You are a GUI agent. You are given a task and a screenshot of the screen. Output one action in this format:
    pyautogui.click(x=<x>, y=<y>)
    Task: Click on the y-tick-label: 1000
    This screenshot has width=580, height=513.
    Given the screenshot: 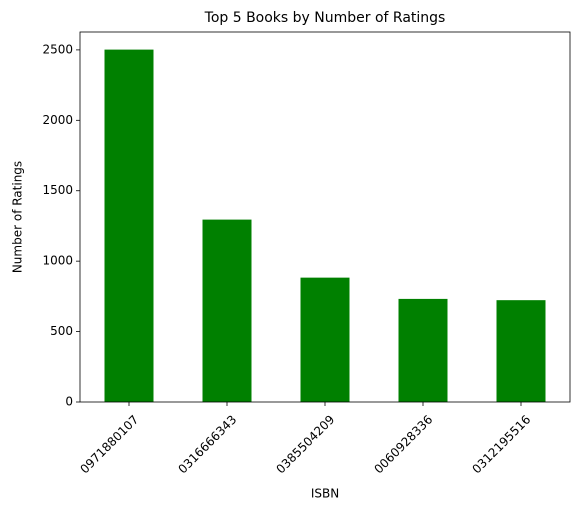 What is the action you would take?
    pyautogui.click(x=57, y=261)
    